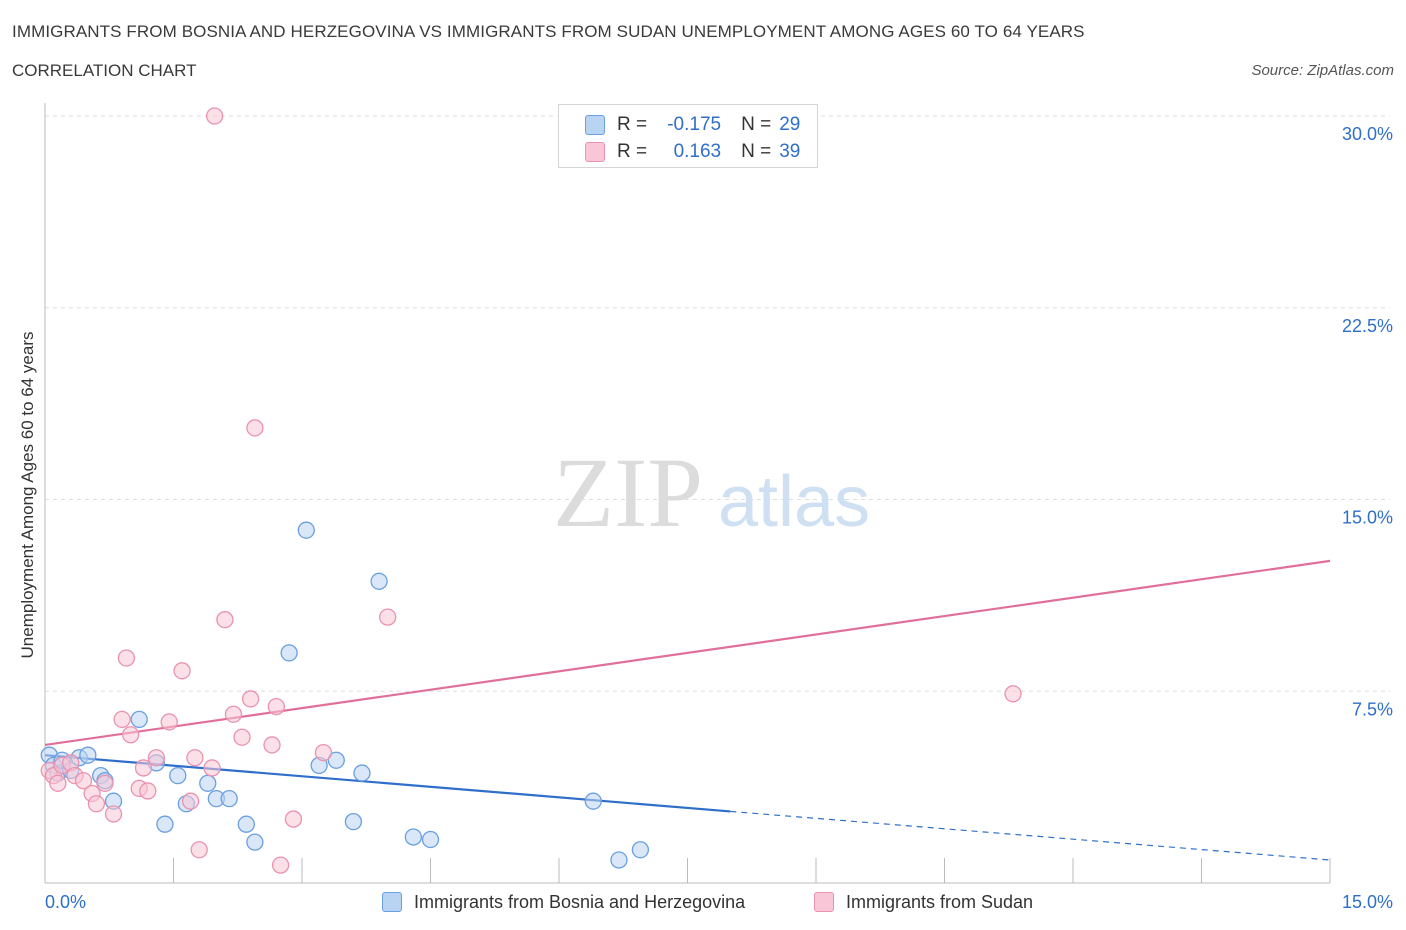  I want to click on r-value: -0.175, so click(694, 124).